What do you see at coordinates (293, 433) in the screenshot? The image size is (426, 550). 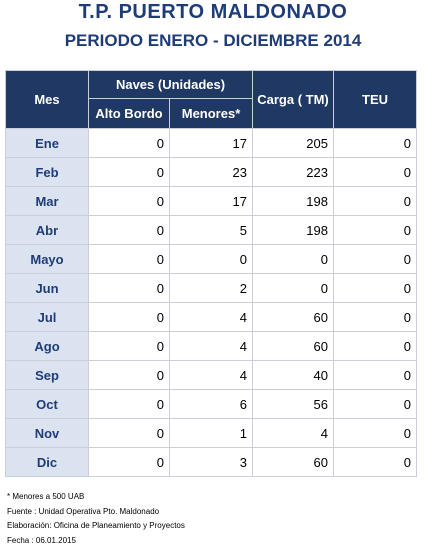 I see `cell-carga: 4` at bounding box center [293, 433].